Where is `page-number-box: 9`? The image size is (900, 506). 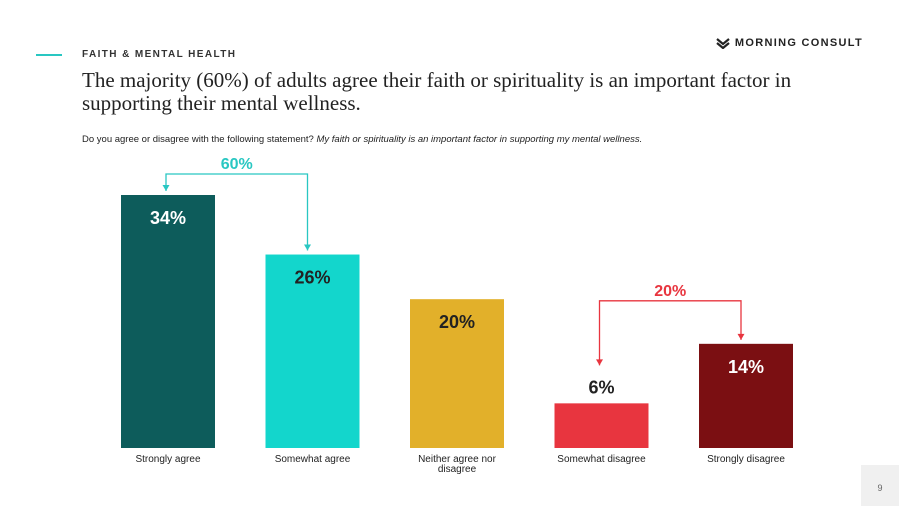 page-number-box: 9 is located at coordinates (880, 485).